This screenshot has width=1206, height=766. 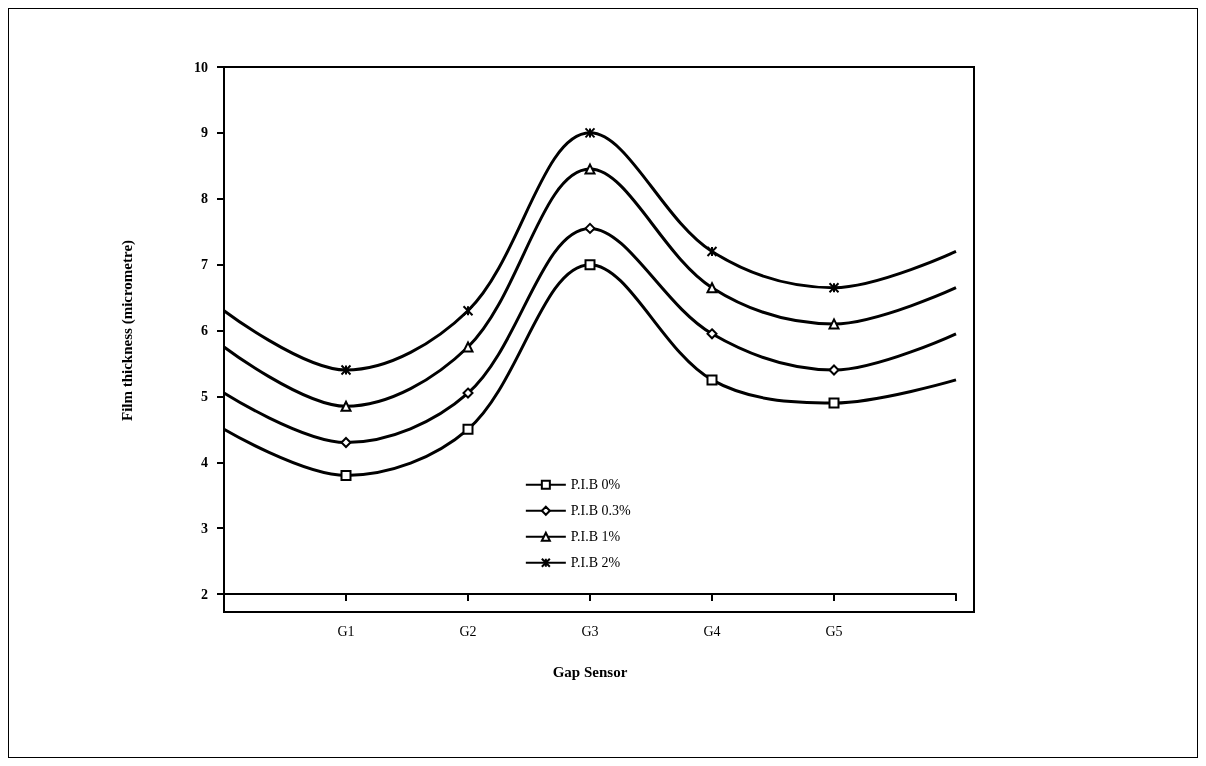 What do you see at coordinates (201, 67) in the screenshot?
I see `y-tick-label: 10` at bounding box center [201, 67].